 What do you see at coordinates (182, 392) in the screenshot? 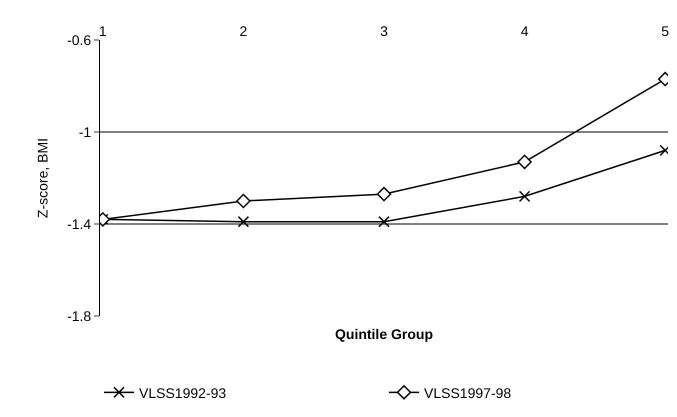
I see `legend-label: VLSS1992-93` at bounding box center [182, 392].